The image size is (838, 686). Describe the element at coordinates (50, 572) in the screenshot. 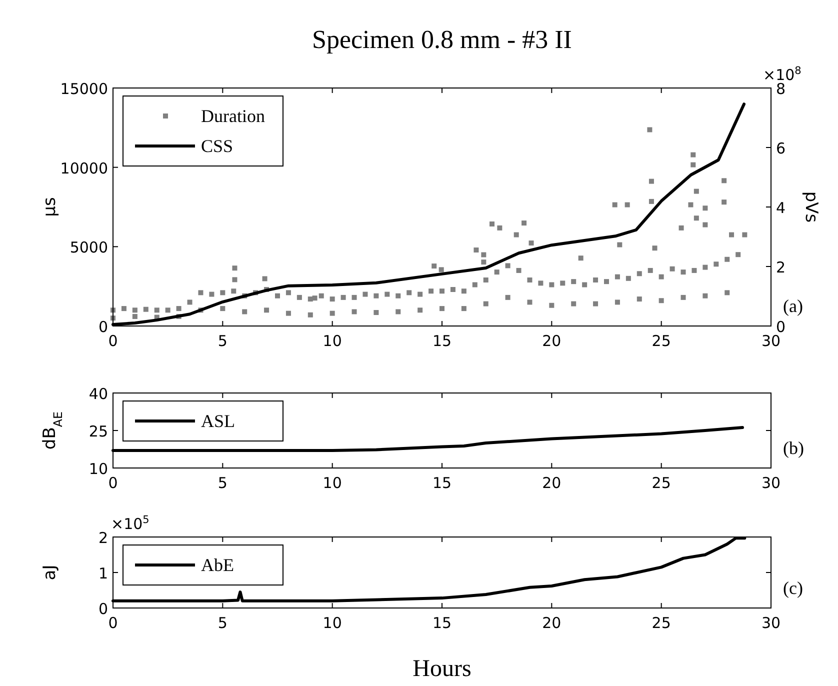

I see `y-axis-title: aJ` at that location.